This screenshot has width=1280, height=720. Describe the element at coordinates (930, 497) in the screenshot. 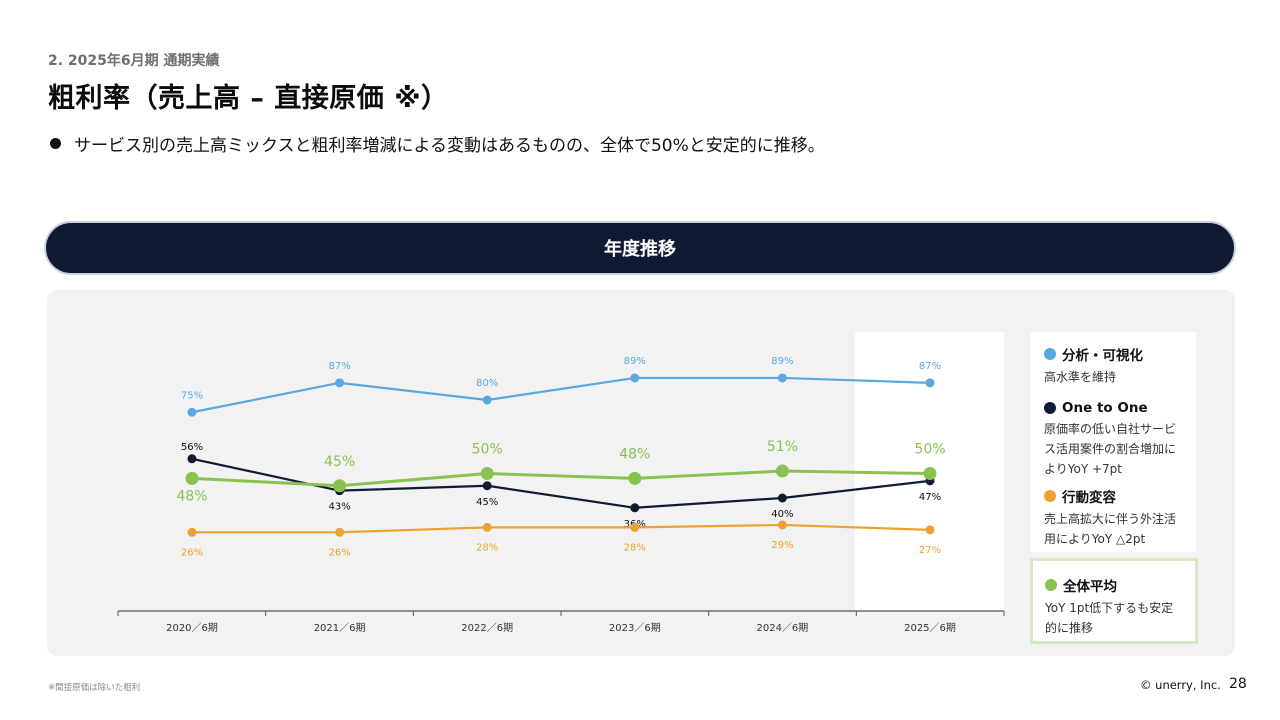

I see `data-label: 47%` at that location.